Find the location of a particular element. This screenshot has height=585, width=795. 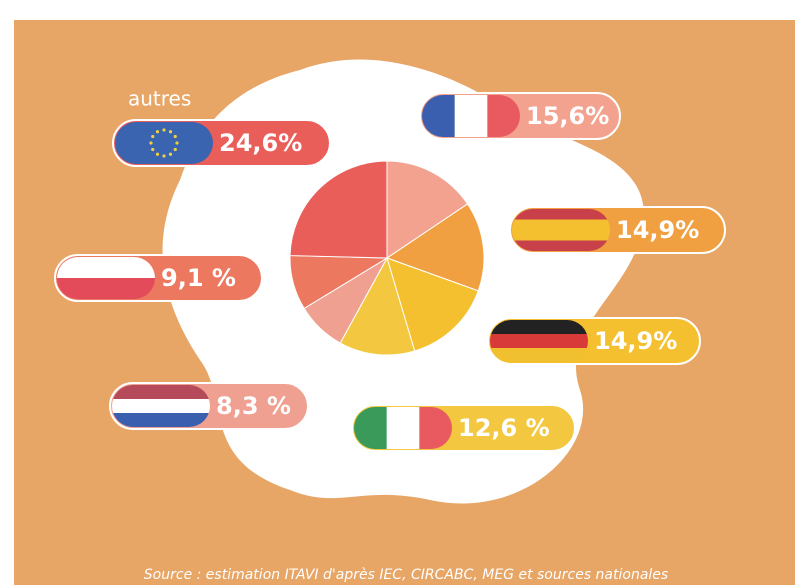

legend-pill: 24,6% autres is located at coordinates (221, 127).